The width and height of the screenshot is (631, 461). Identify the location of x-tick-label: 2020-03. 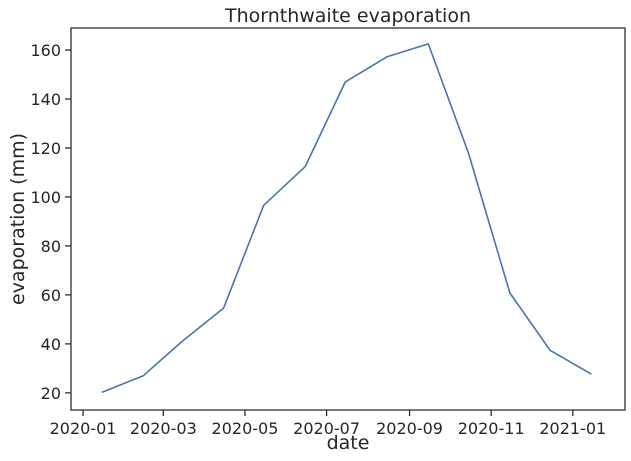
(163, 428).